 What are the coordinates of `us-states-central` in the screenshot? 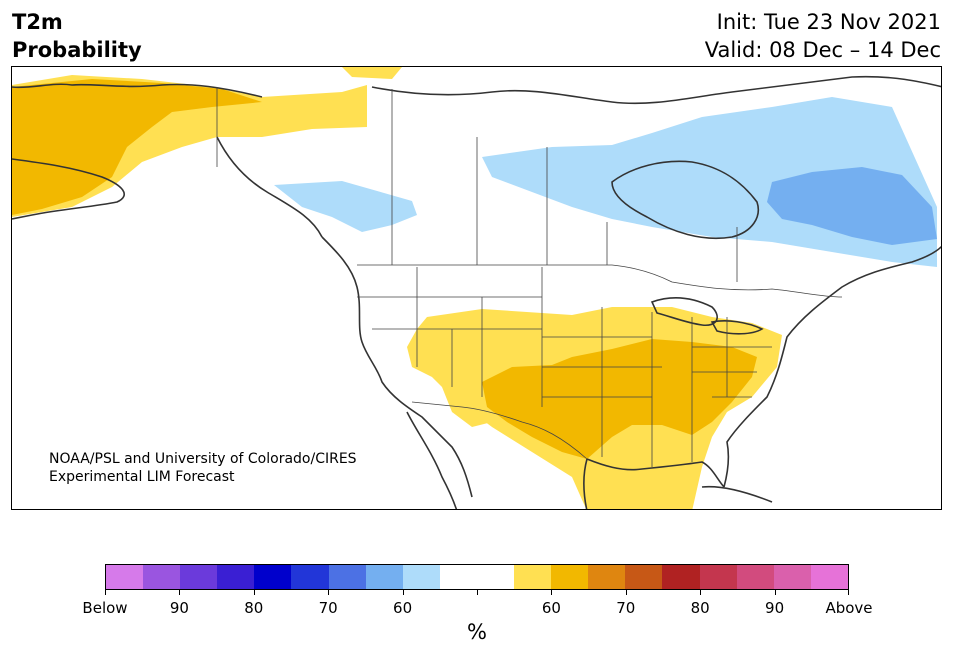 It's located at (617, 387).